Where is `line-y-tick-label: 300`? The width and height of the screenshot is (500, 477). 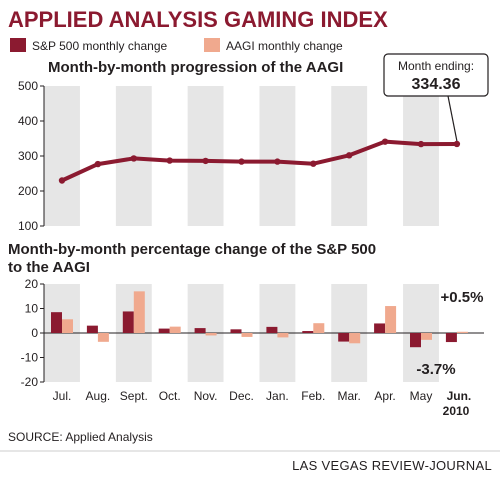 line-y-tick-label: 300 is located at coordinates (28, 156).